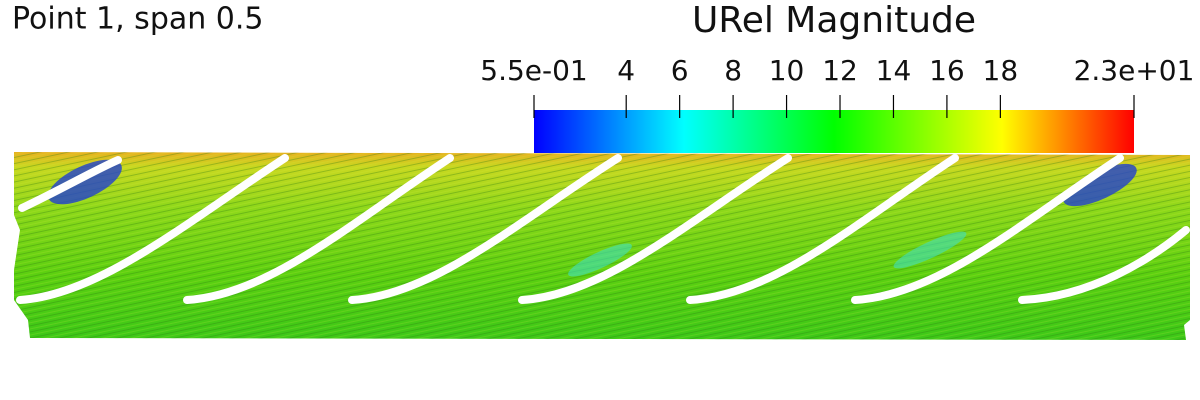 This screenshot has height=400, width=1200. What do you see at coordinates (840, 70) in the screenshot?
I see `tick-label: 12` at bounding box center [840, 70].